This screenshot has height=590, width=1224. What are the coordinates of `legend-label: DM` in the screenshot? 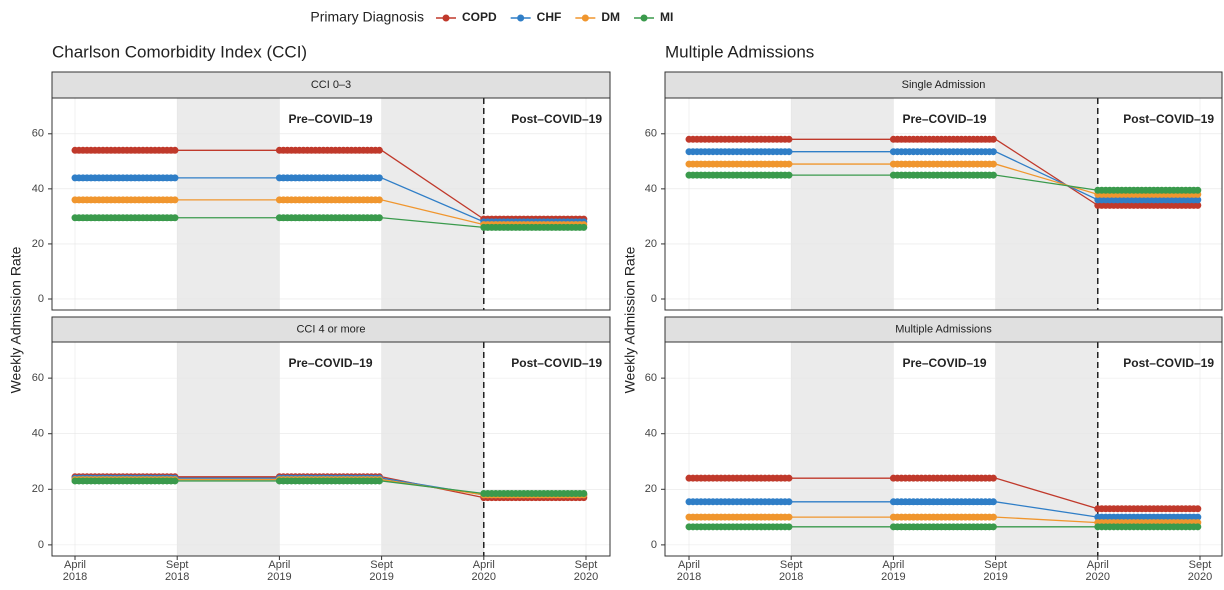 It's located at (610, 17).